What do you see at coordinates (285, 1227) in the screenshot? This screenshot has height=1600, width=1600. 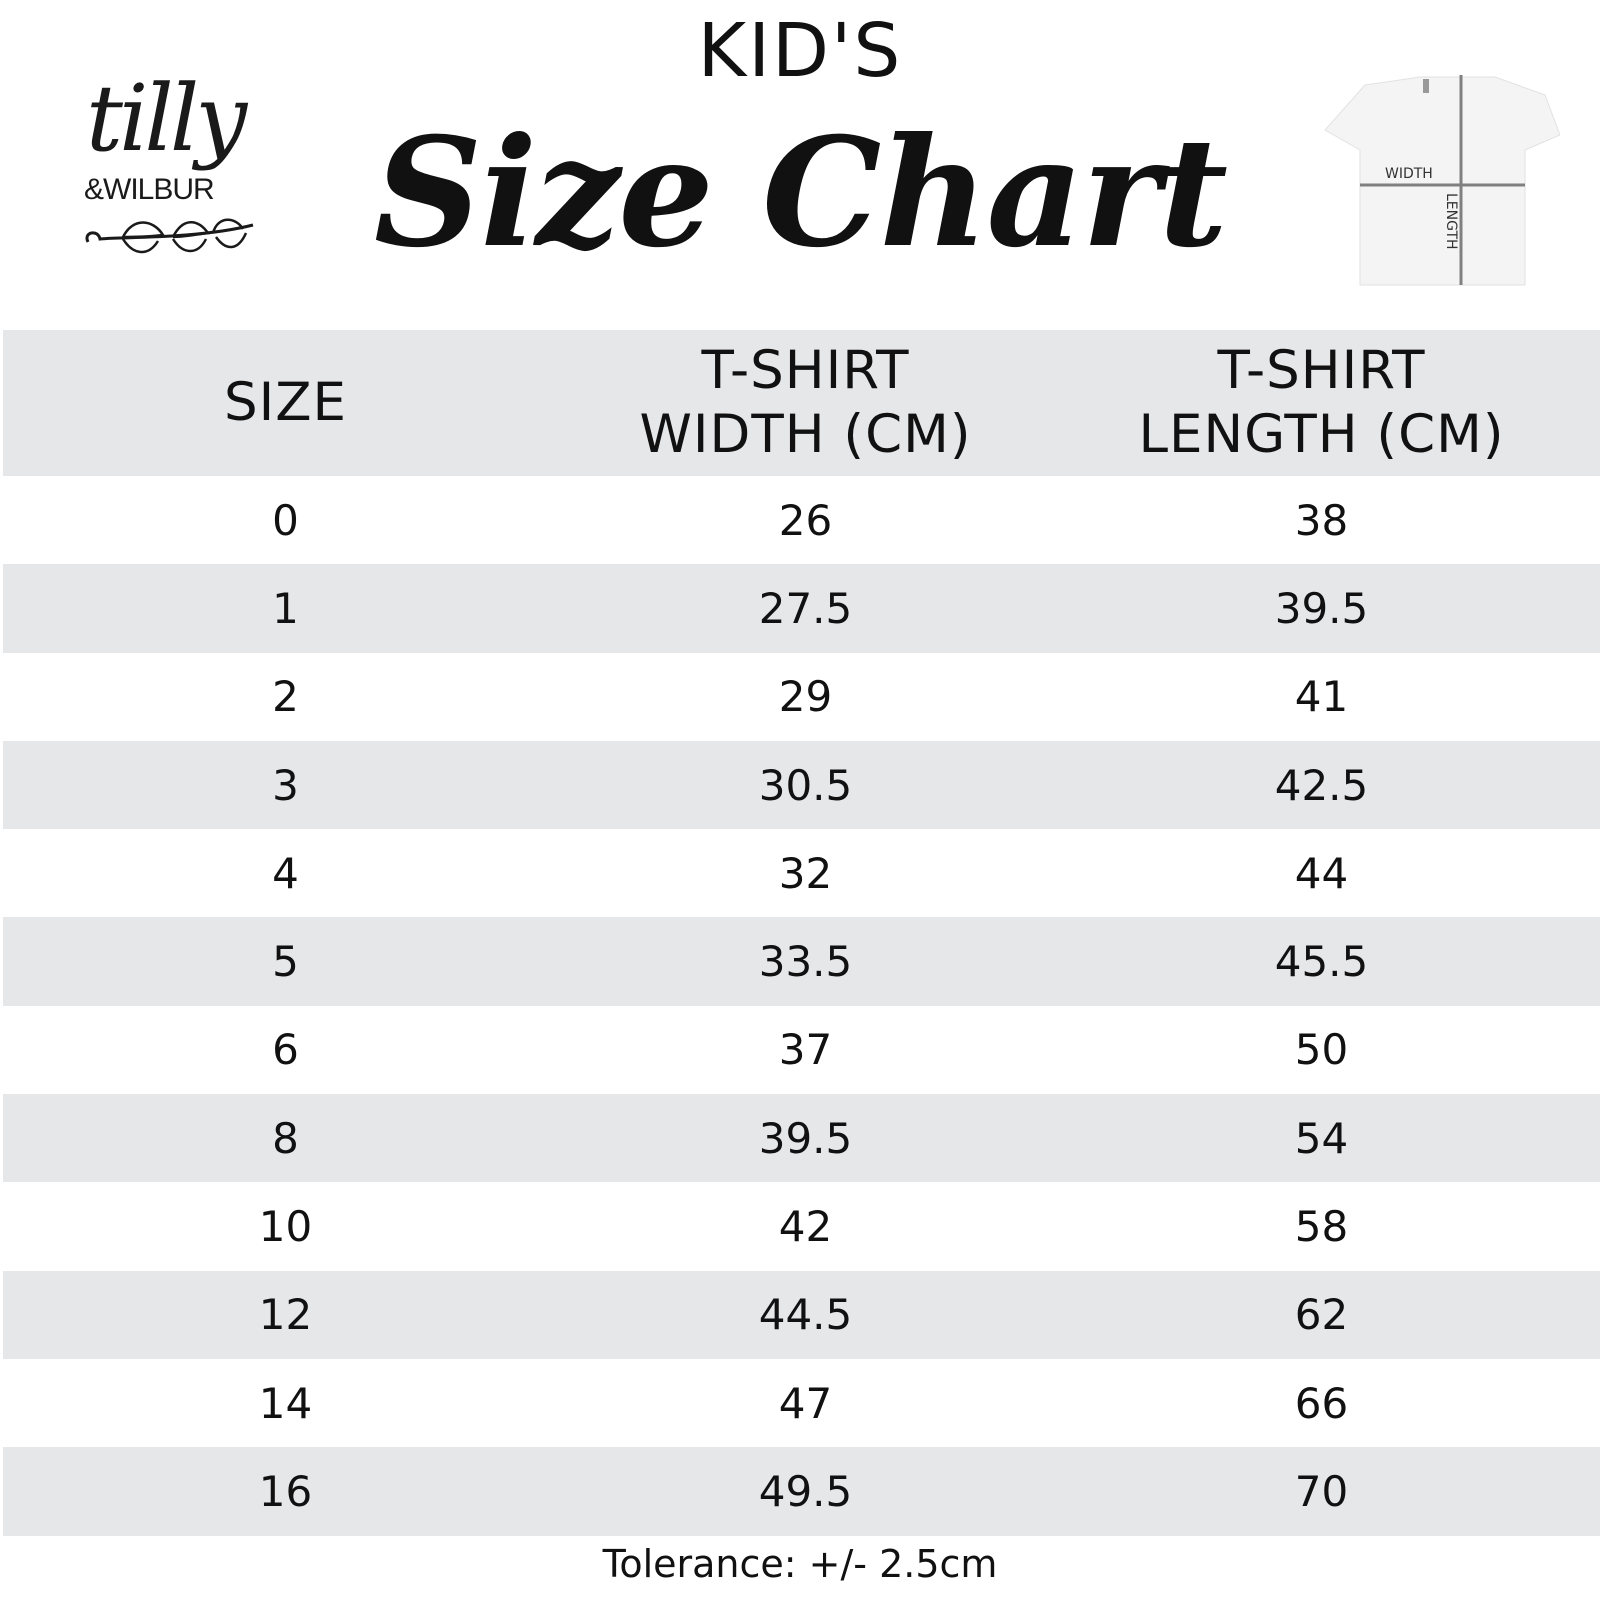 I see `cell-size: 10` at bounding box center [285, 1227].